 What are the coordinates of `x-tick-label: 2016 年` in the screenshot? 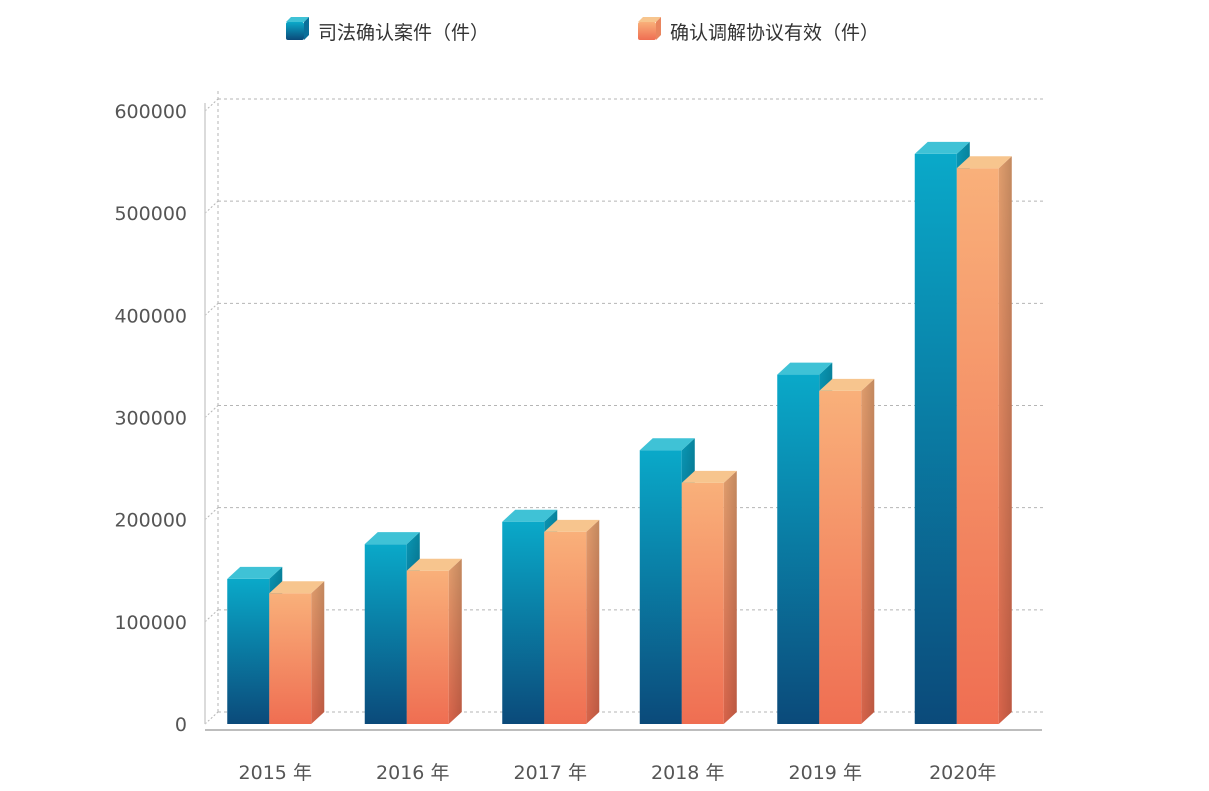 It's located at (412, 773).